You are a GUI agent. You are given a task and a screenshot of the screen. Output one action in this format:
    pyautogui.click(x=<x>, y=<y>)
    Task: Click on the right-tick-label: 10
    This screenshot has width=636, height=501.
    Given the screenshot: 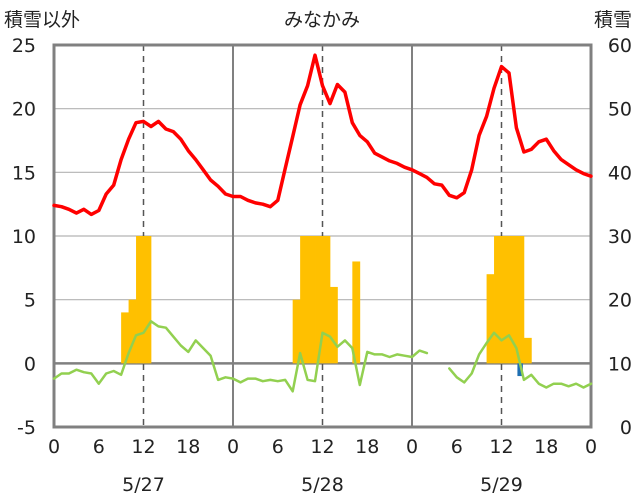 What is the action you would take?
    pyautogui.click(x=620, y=364)
    